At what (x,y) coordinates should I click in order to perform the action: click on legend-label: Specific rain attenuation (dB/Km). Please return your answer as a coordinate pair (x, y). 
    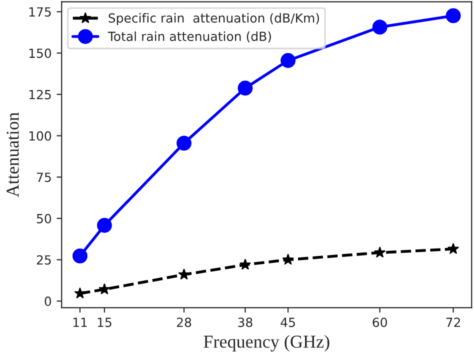
    Looking at the image, I should click on (213, 19).